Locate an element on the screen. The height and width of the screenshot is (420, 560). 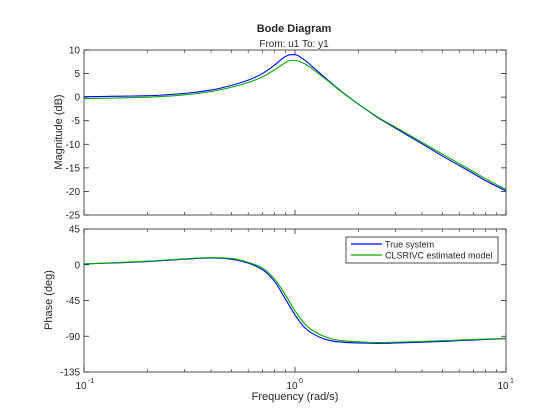
magnitude-ytick-label: -20 is located at coordinates (73, 192).